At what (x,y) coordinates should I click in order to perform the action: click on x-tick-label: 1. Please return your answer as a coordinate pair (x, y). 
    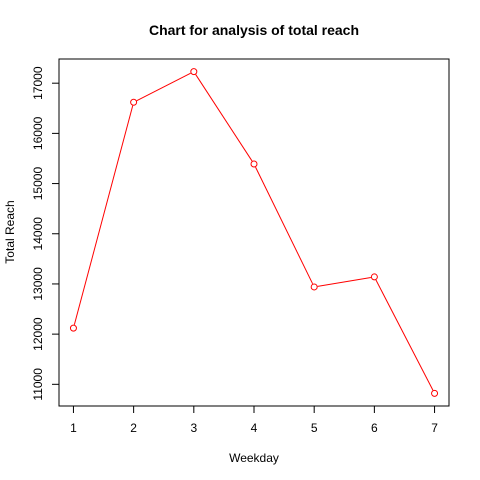
    Looking at the image, I should click on (73, 428).